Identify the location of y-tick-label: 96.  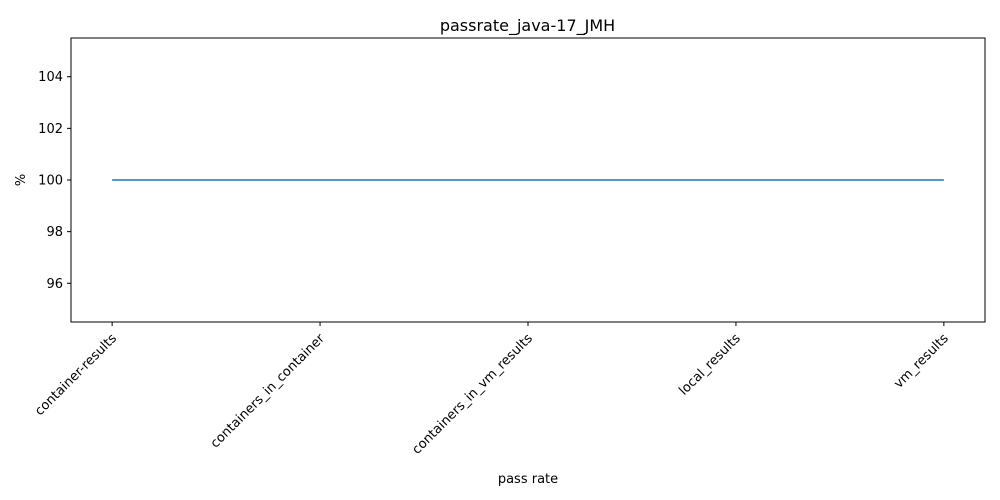
(54, 284).